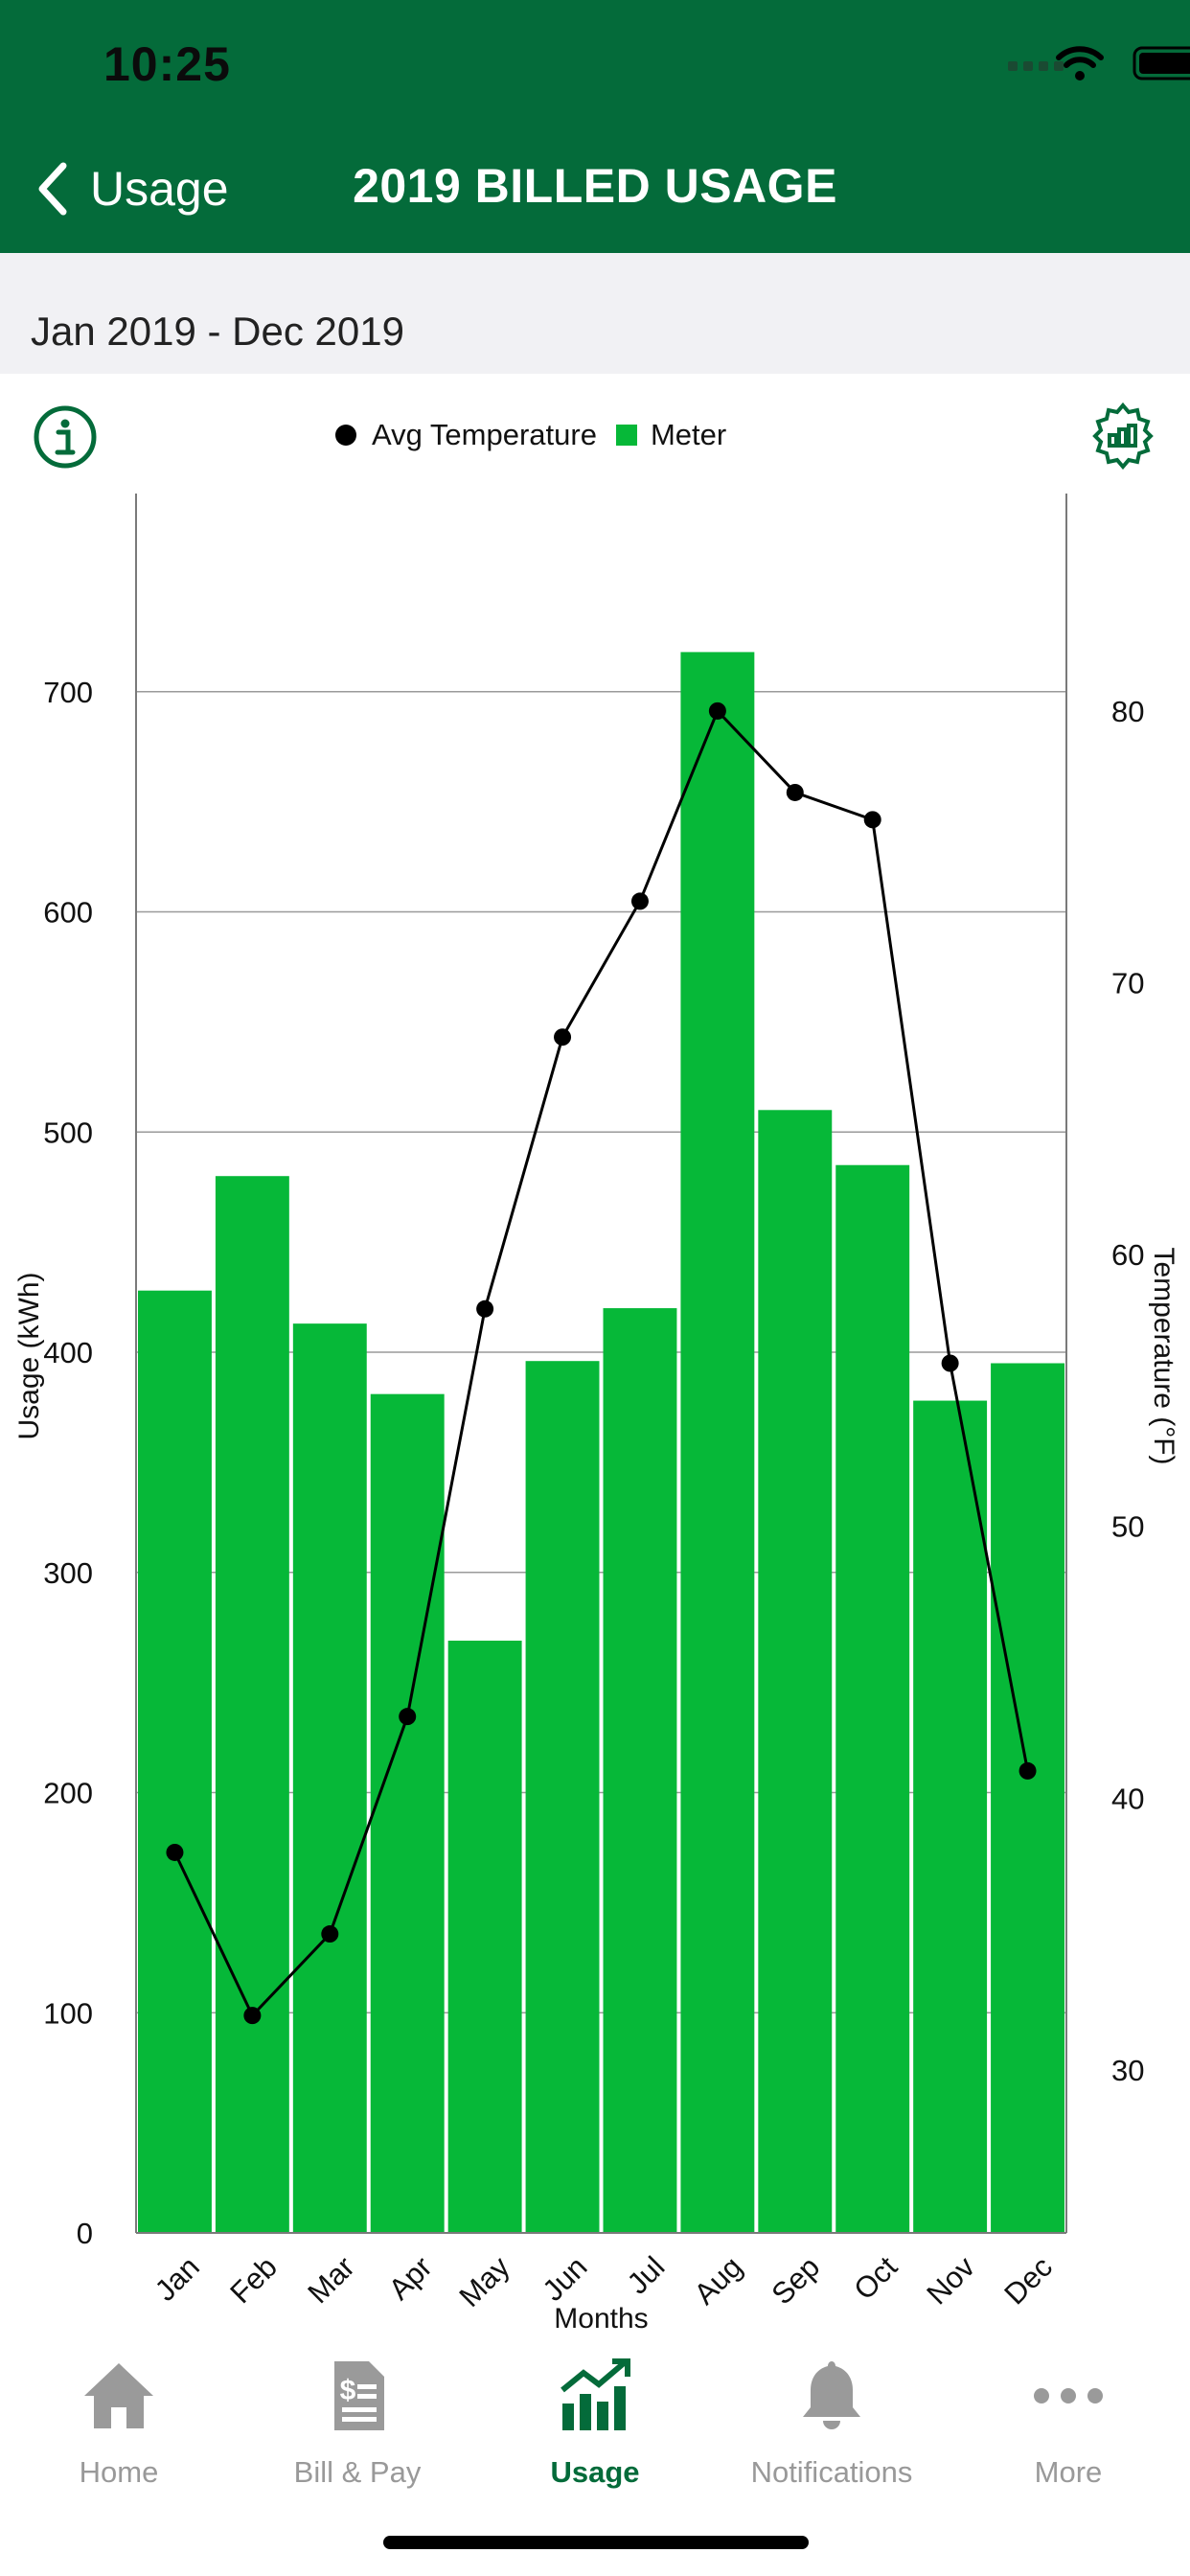  What do you see at coordinates (66, 437) in the screenshot?
I see `info-icon` at bounding box center [66, 437].